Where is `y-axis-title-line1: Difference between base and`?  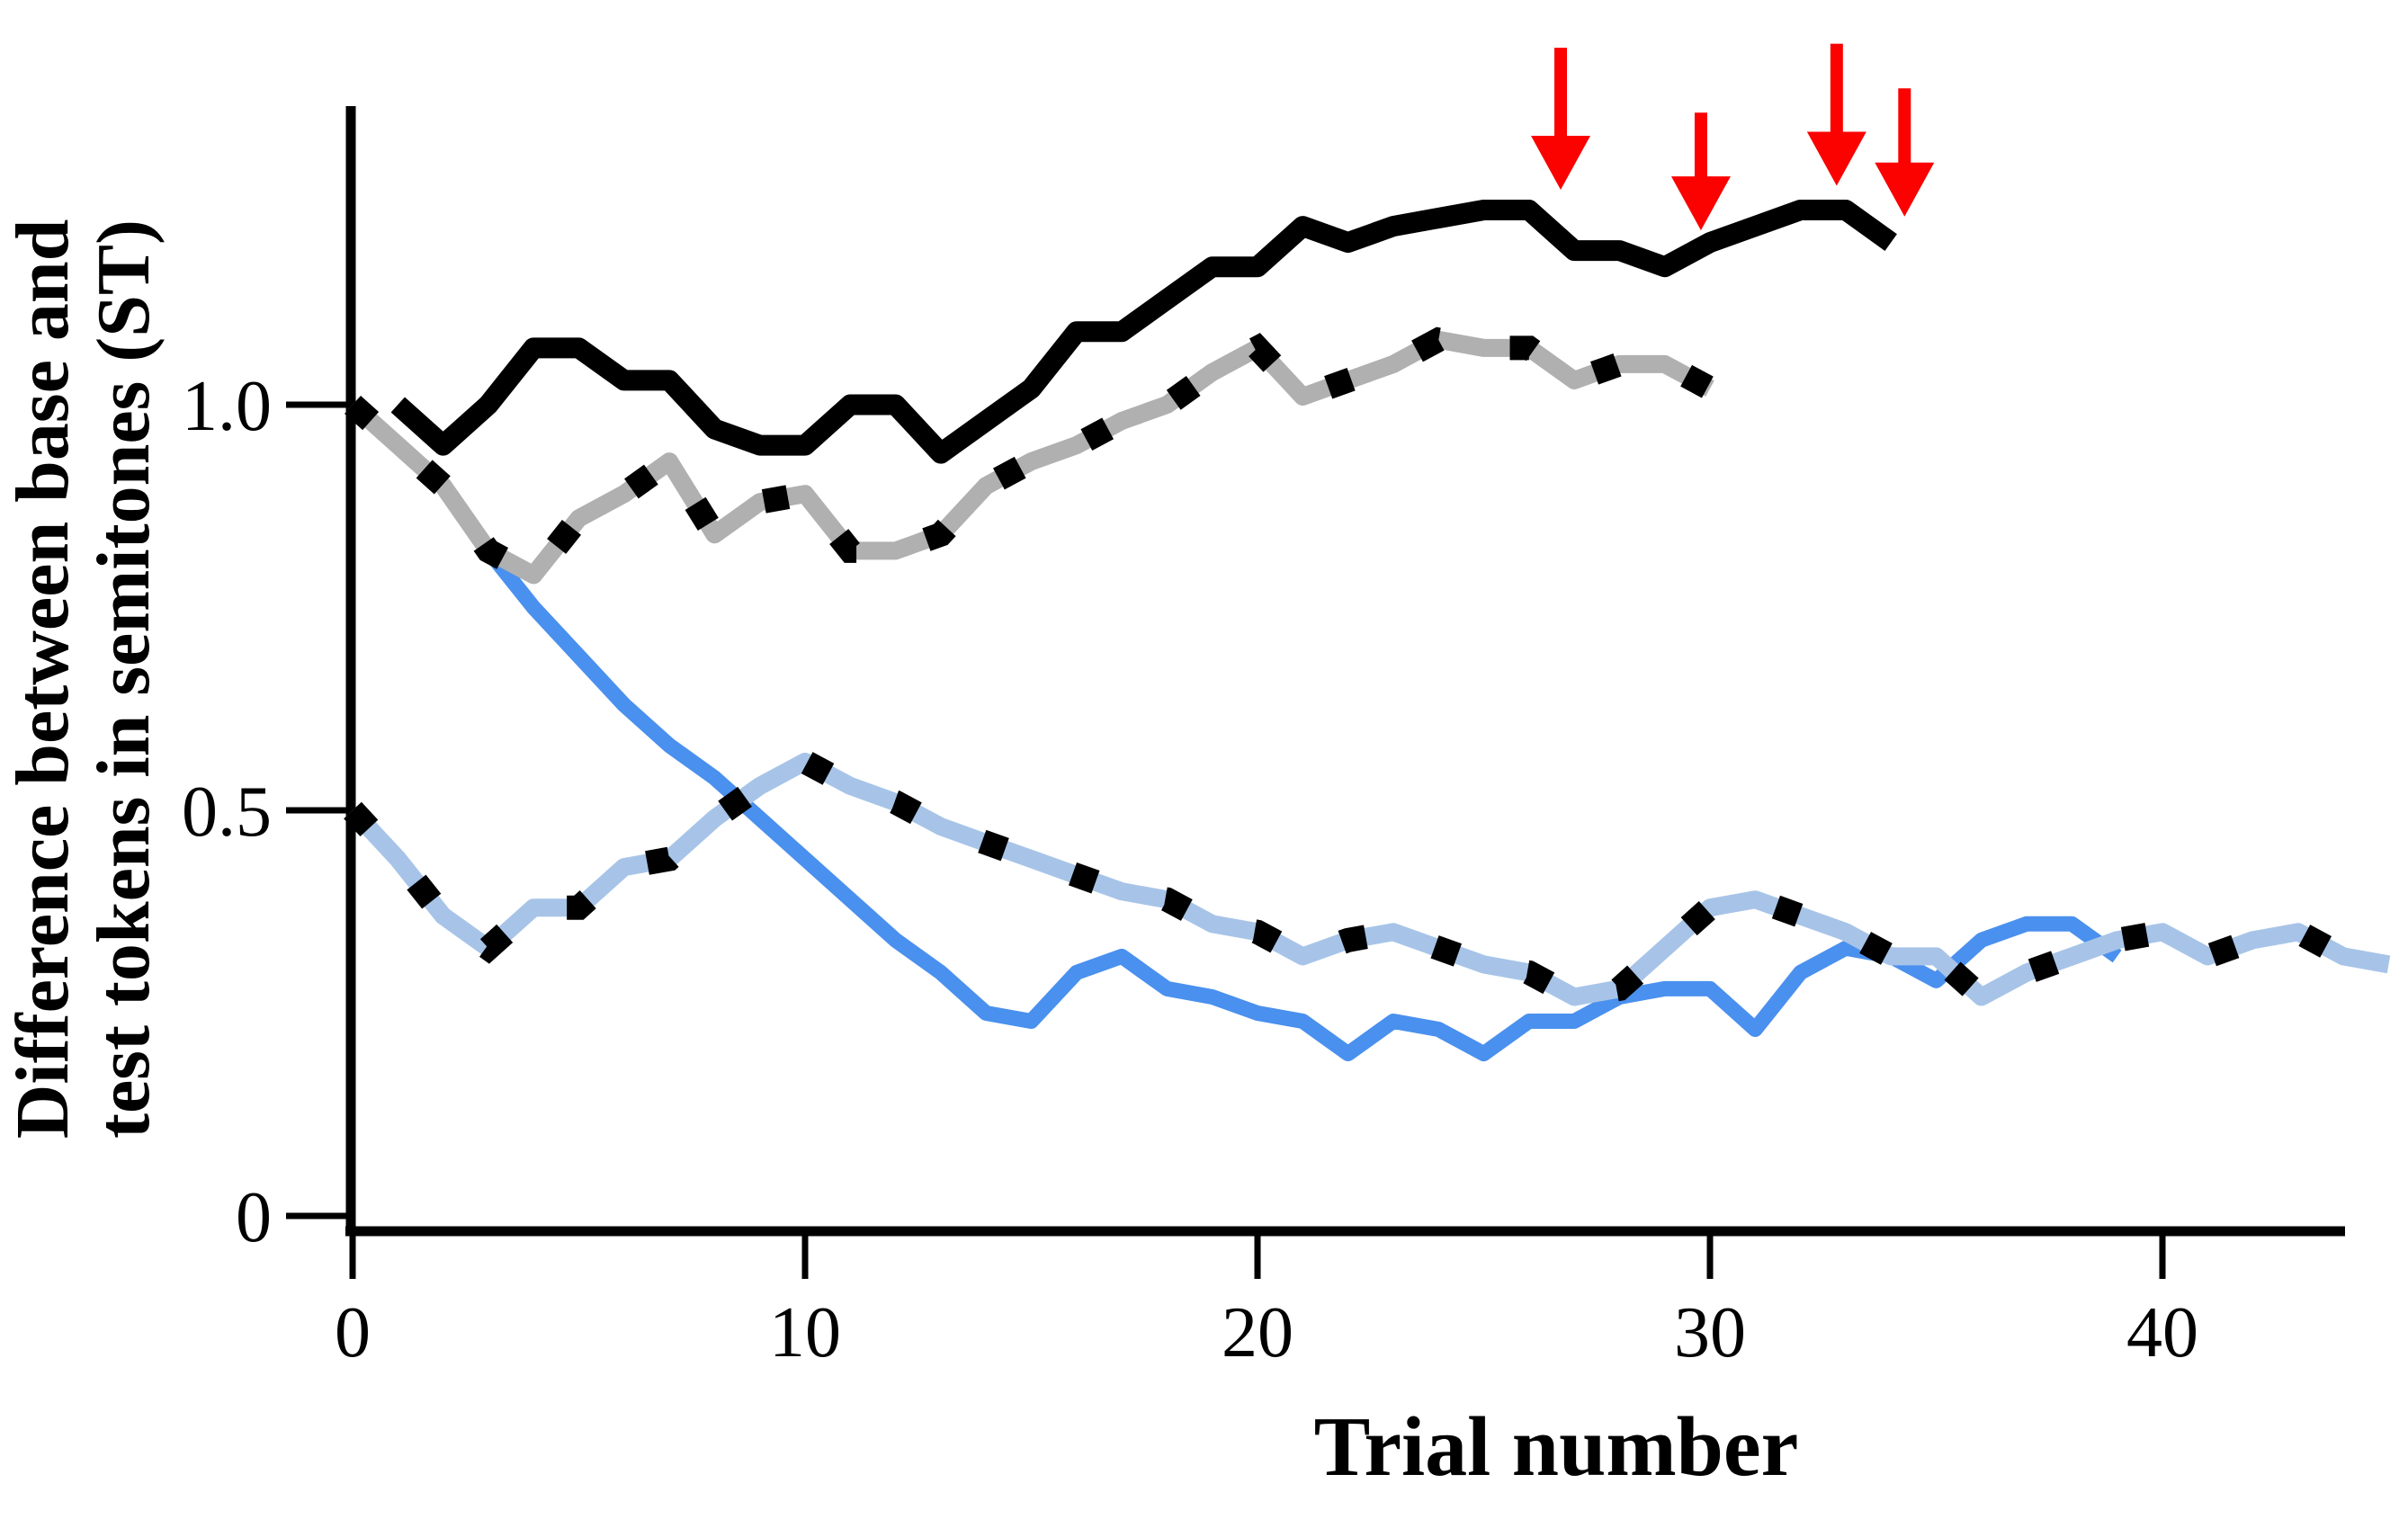 y-axis-title-line1: Difference between base and is located at coordinates (43, 679).